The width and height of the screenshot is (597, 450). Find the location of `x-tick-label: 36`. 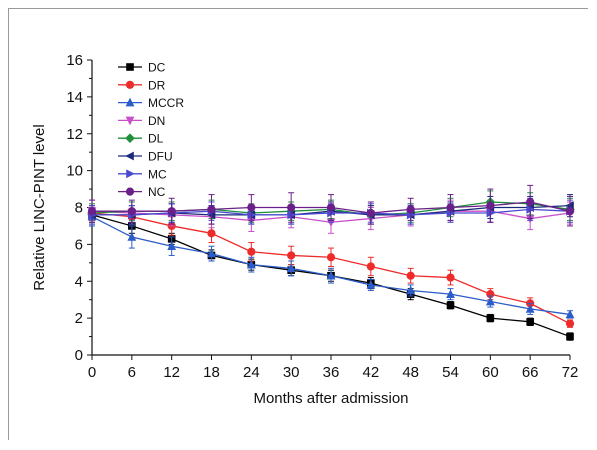

x-tick-label: 36 is located at coordinates (331, 372).